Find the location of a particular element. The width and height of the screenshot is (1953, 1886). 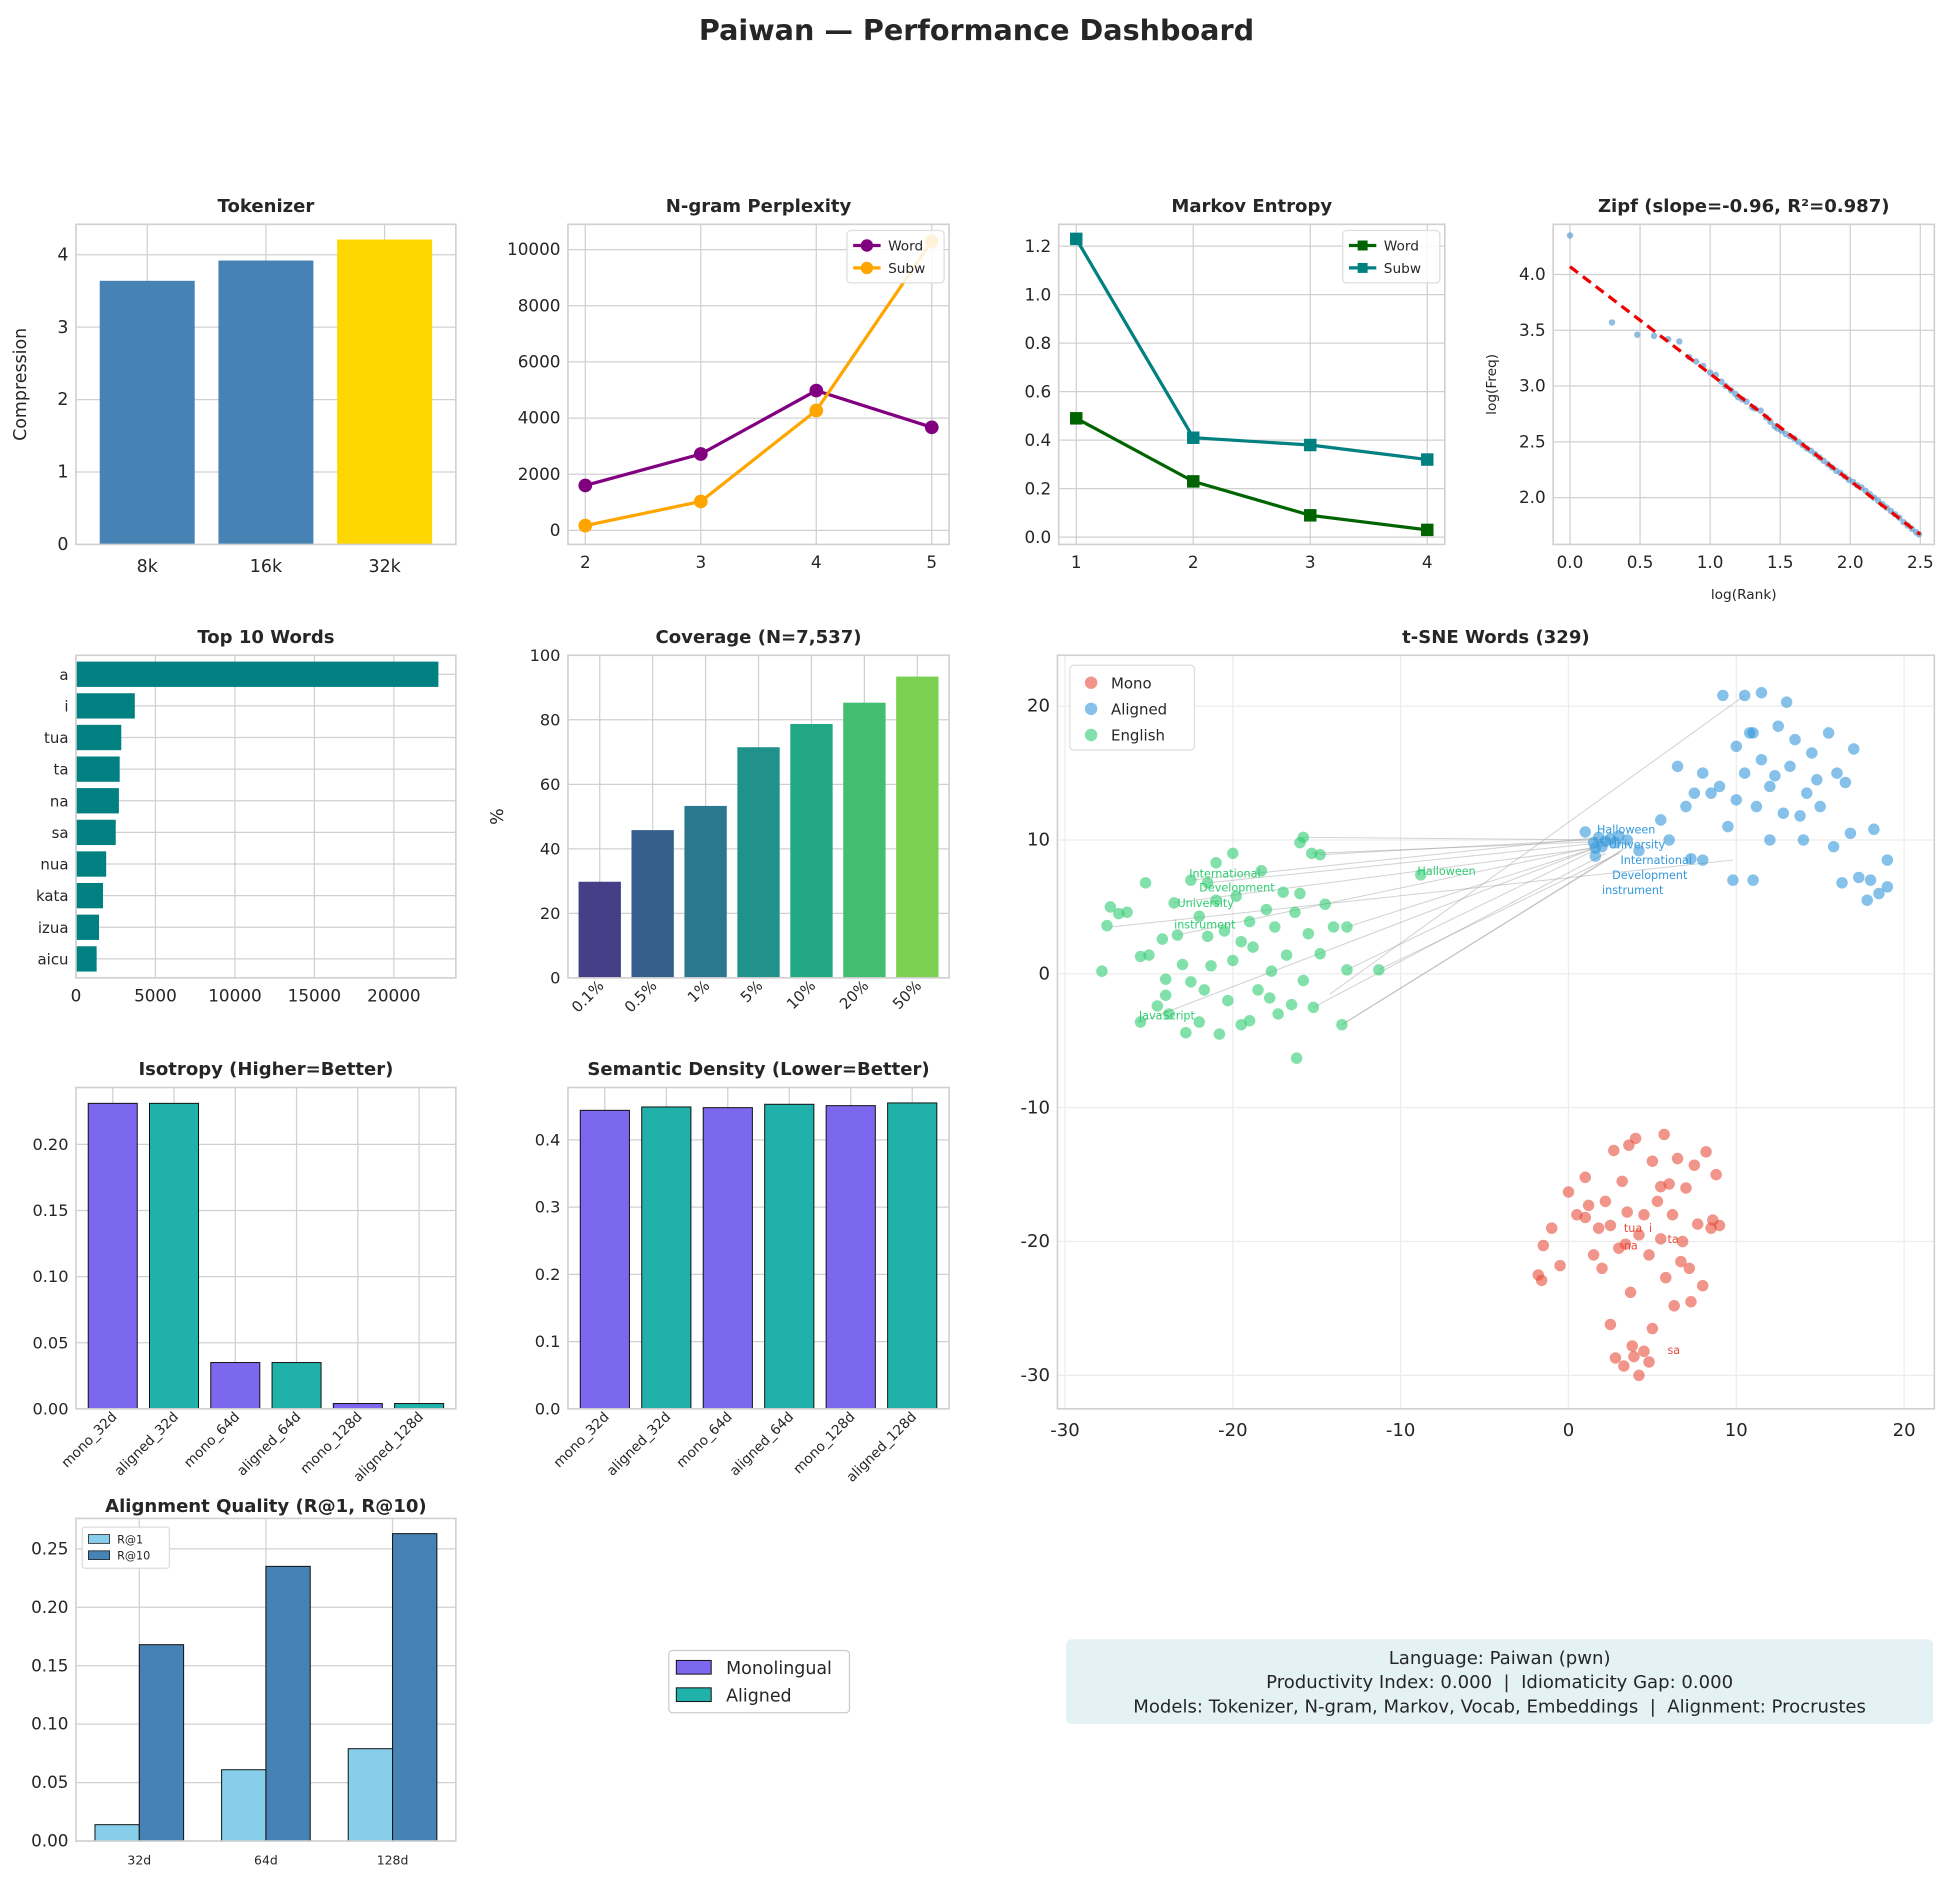

x-tick-label: 15000 is located at coordinates (314, 996).